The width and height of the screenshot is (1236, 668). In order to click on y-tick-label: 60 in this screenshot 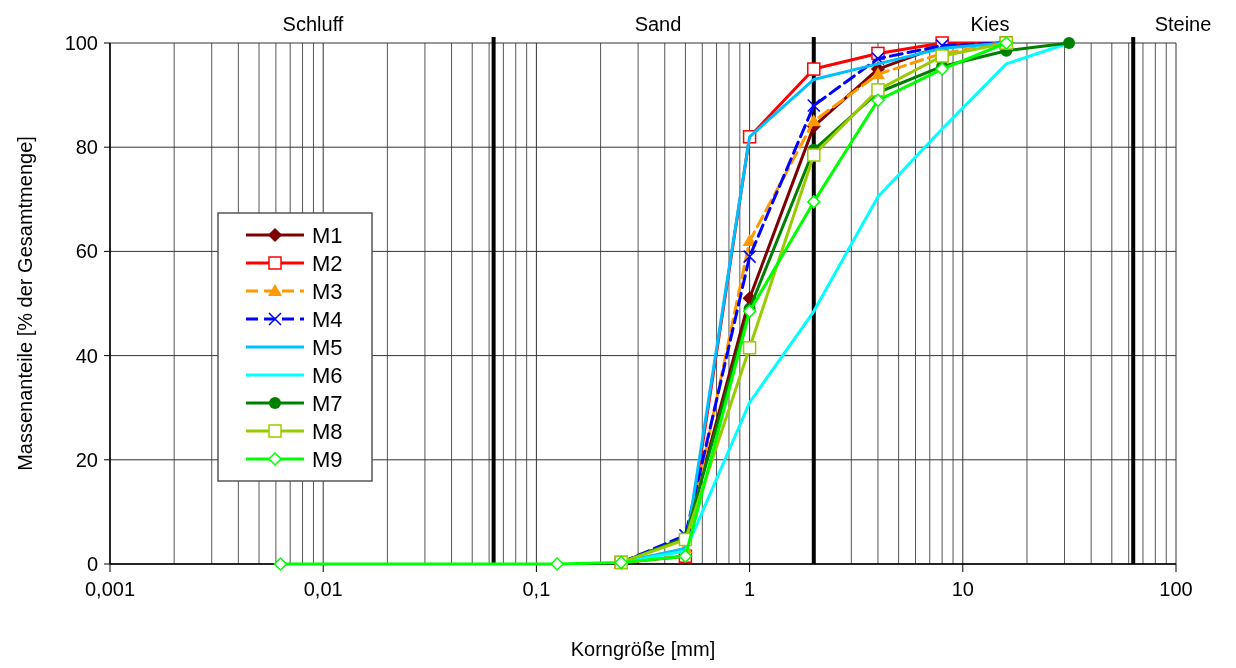, I will do `click(86, 251)`.